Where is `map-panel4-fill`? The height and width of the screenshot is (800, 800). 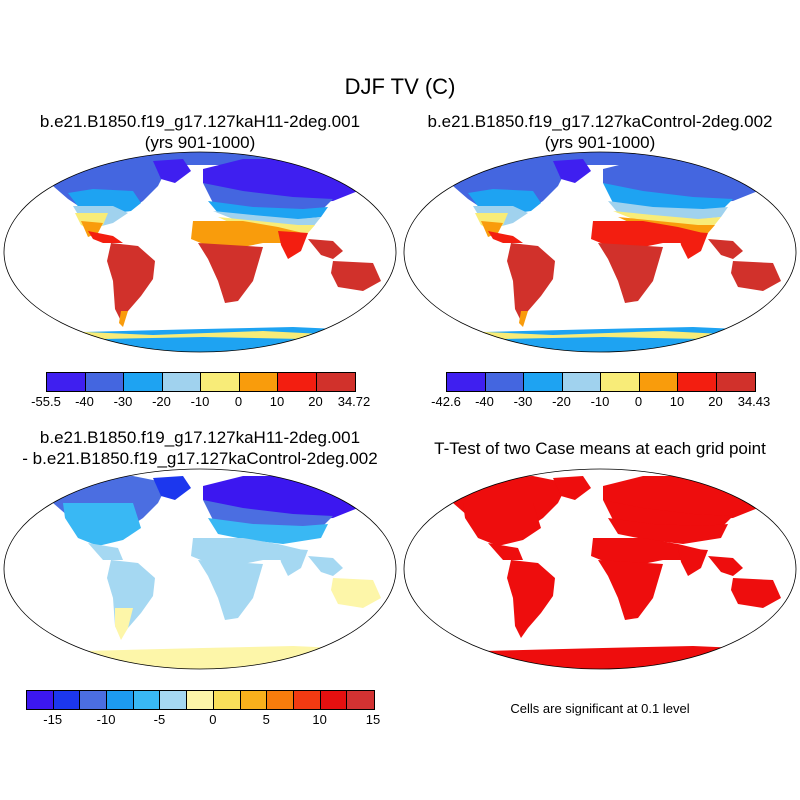 map-panel4-fill is located at coordinates (613, 572).